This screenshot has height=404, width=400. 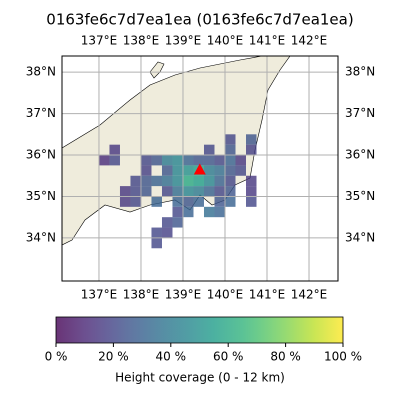 I want to click on colorbar-tick-label: 80 %, so click(x=285, y=357).